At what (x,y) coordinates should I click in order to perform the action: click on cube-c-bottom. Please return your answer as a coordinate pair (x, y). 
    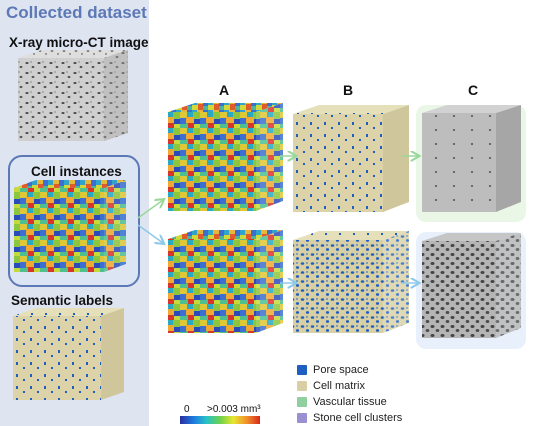
    Looking at the image, I should click on (471, 285).